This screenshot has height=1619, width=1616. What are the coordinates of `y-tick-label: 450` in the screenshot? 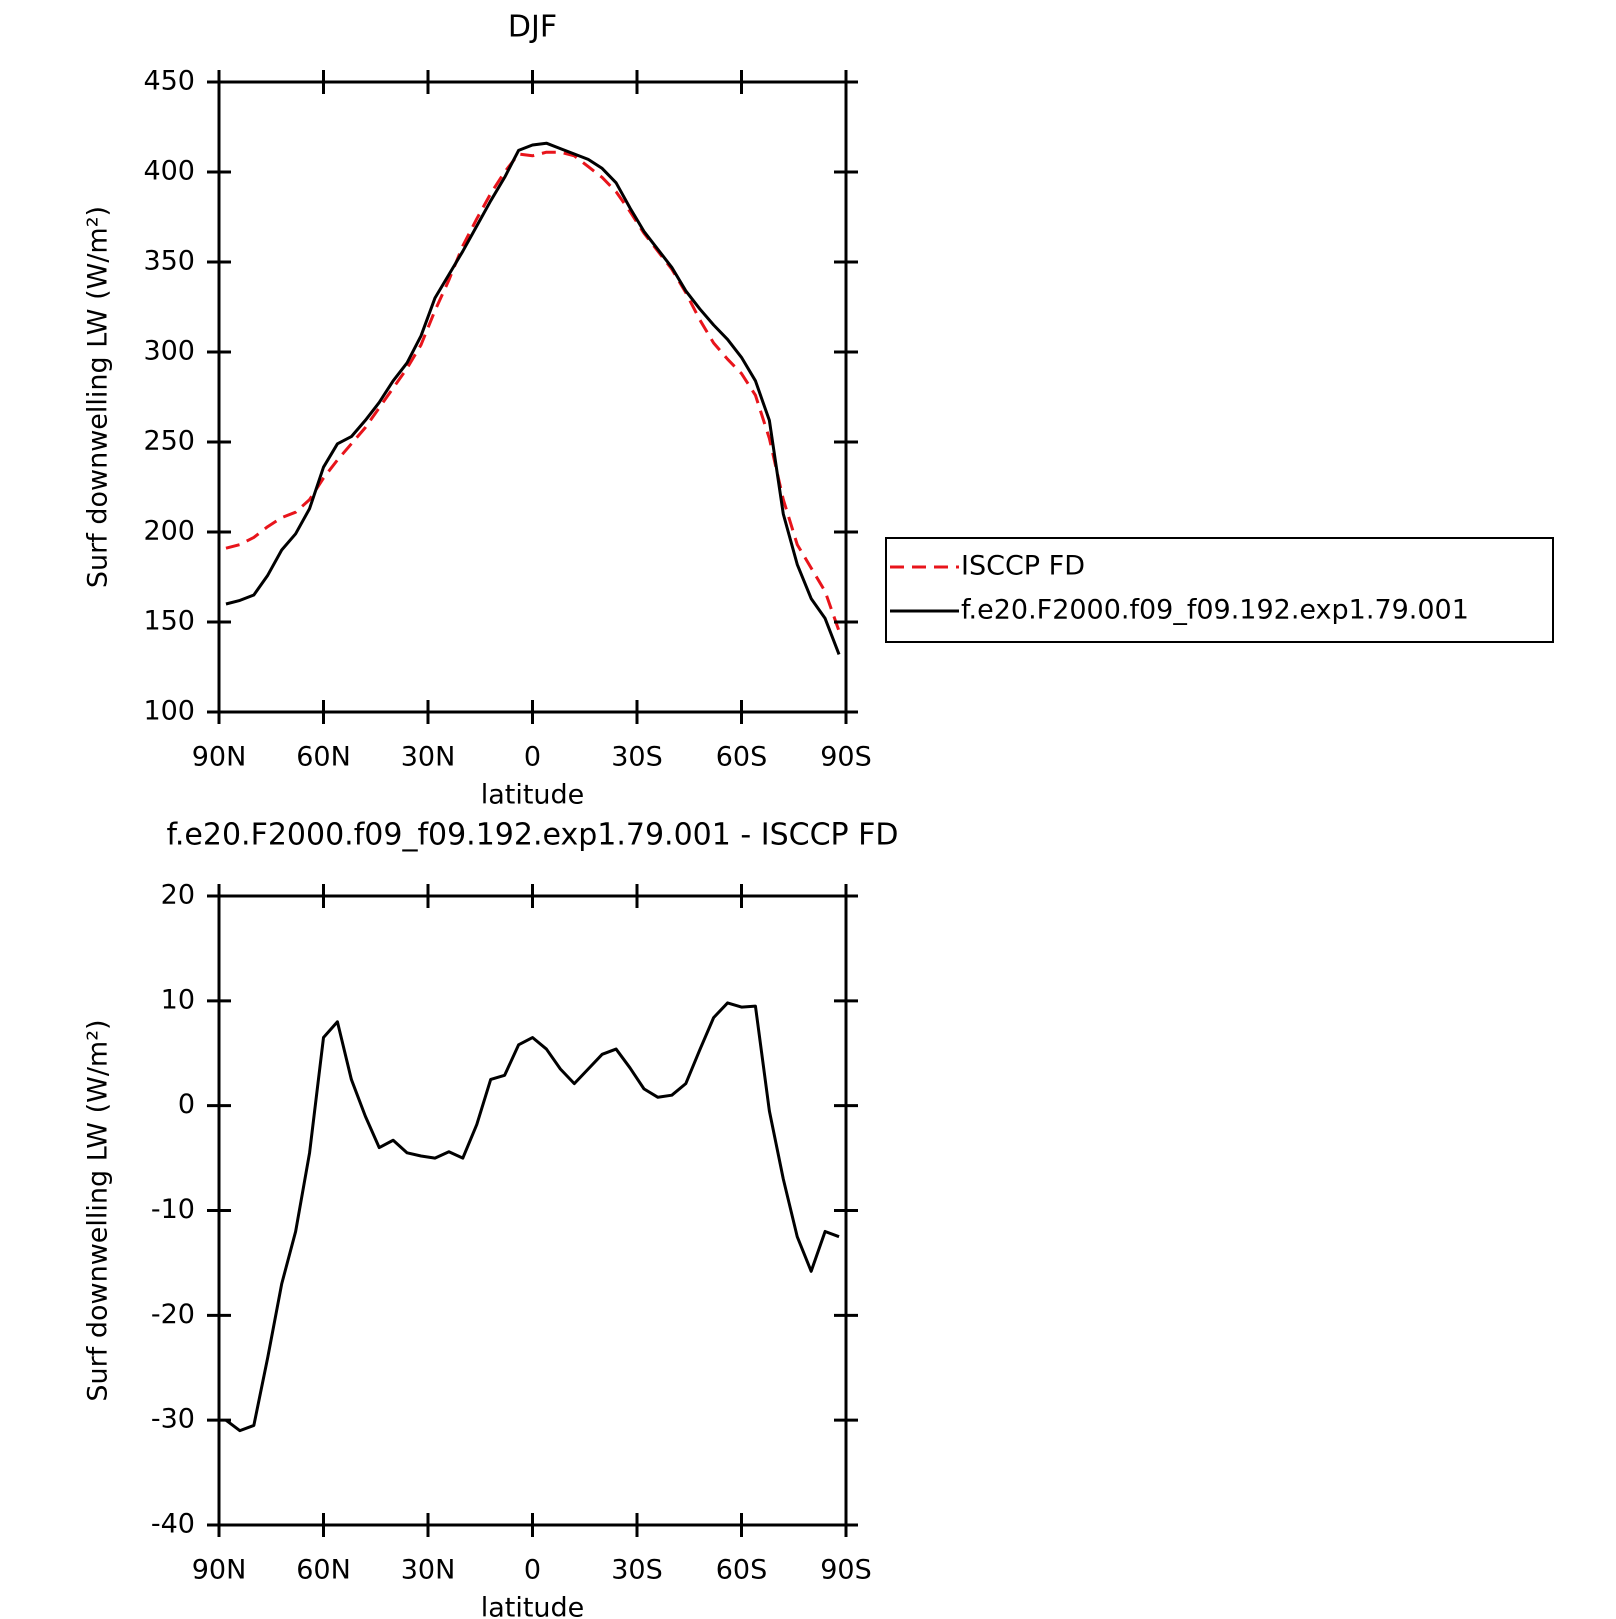 It's located at (169, 81).